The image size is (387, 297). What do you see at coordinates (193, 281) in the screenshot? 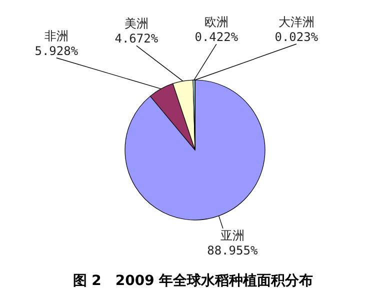
I see `text: 图 2 2009 年全球水稻种植面积分布` at bounding box center [193, 281].